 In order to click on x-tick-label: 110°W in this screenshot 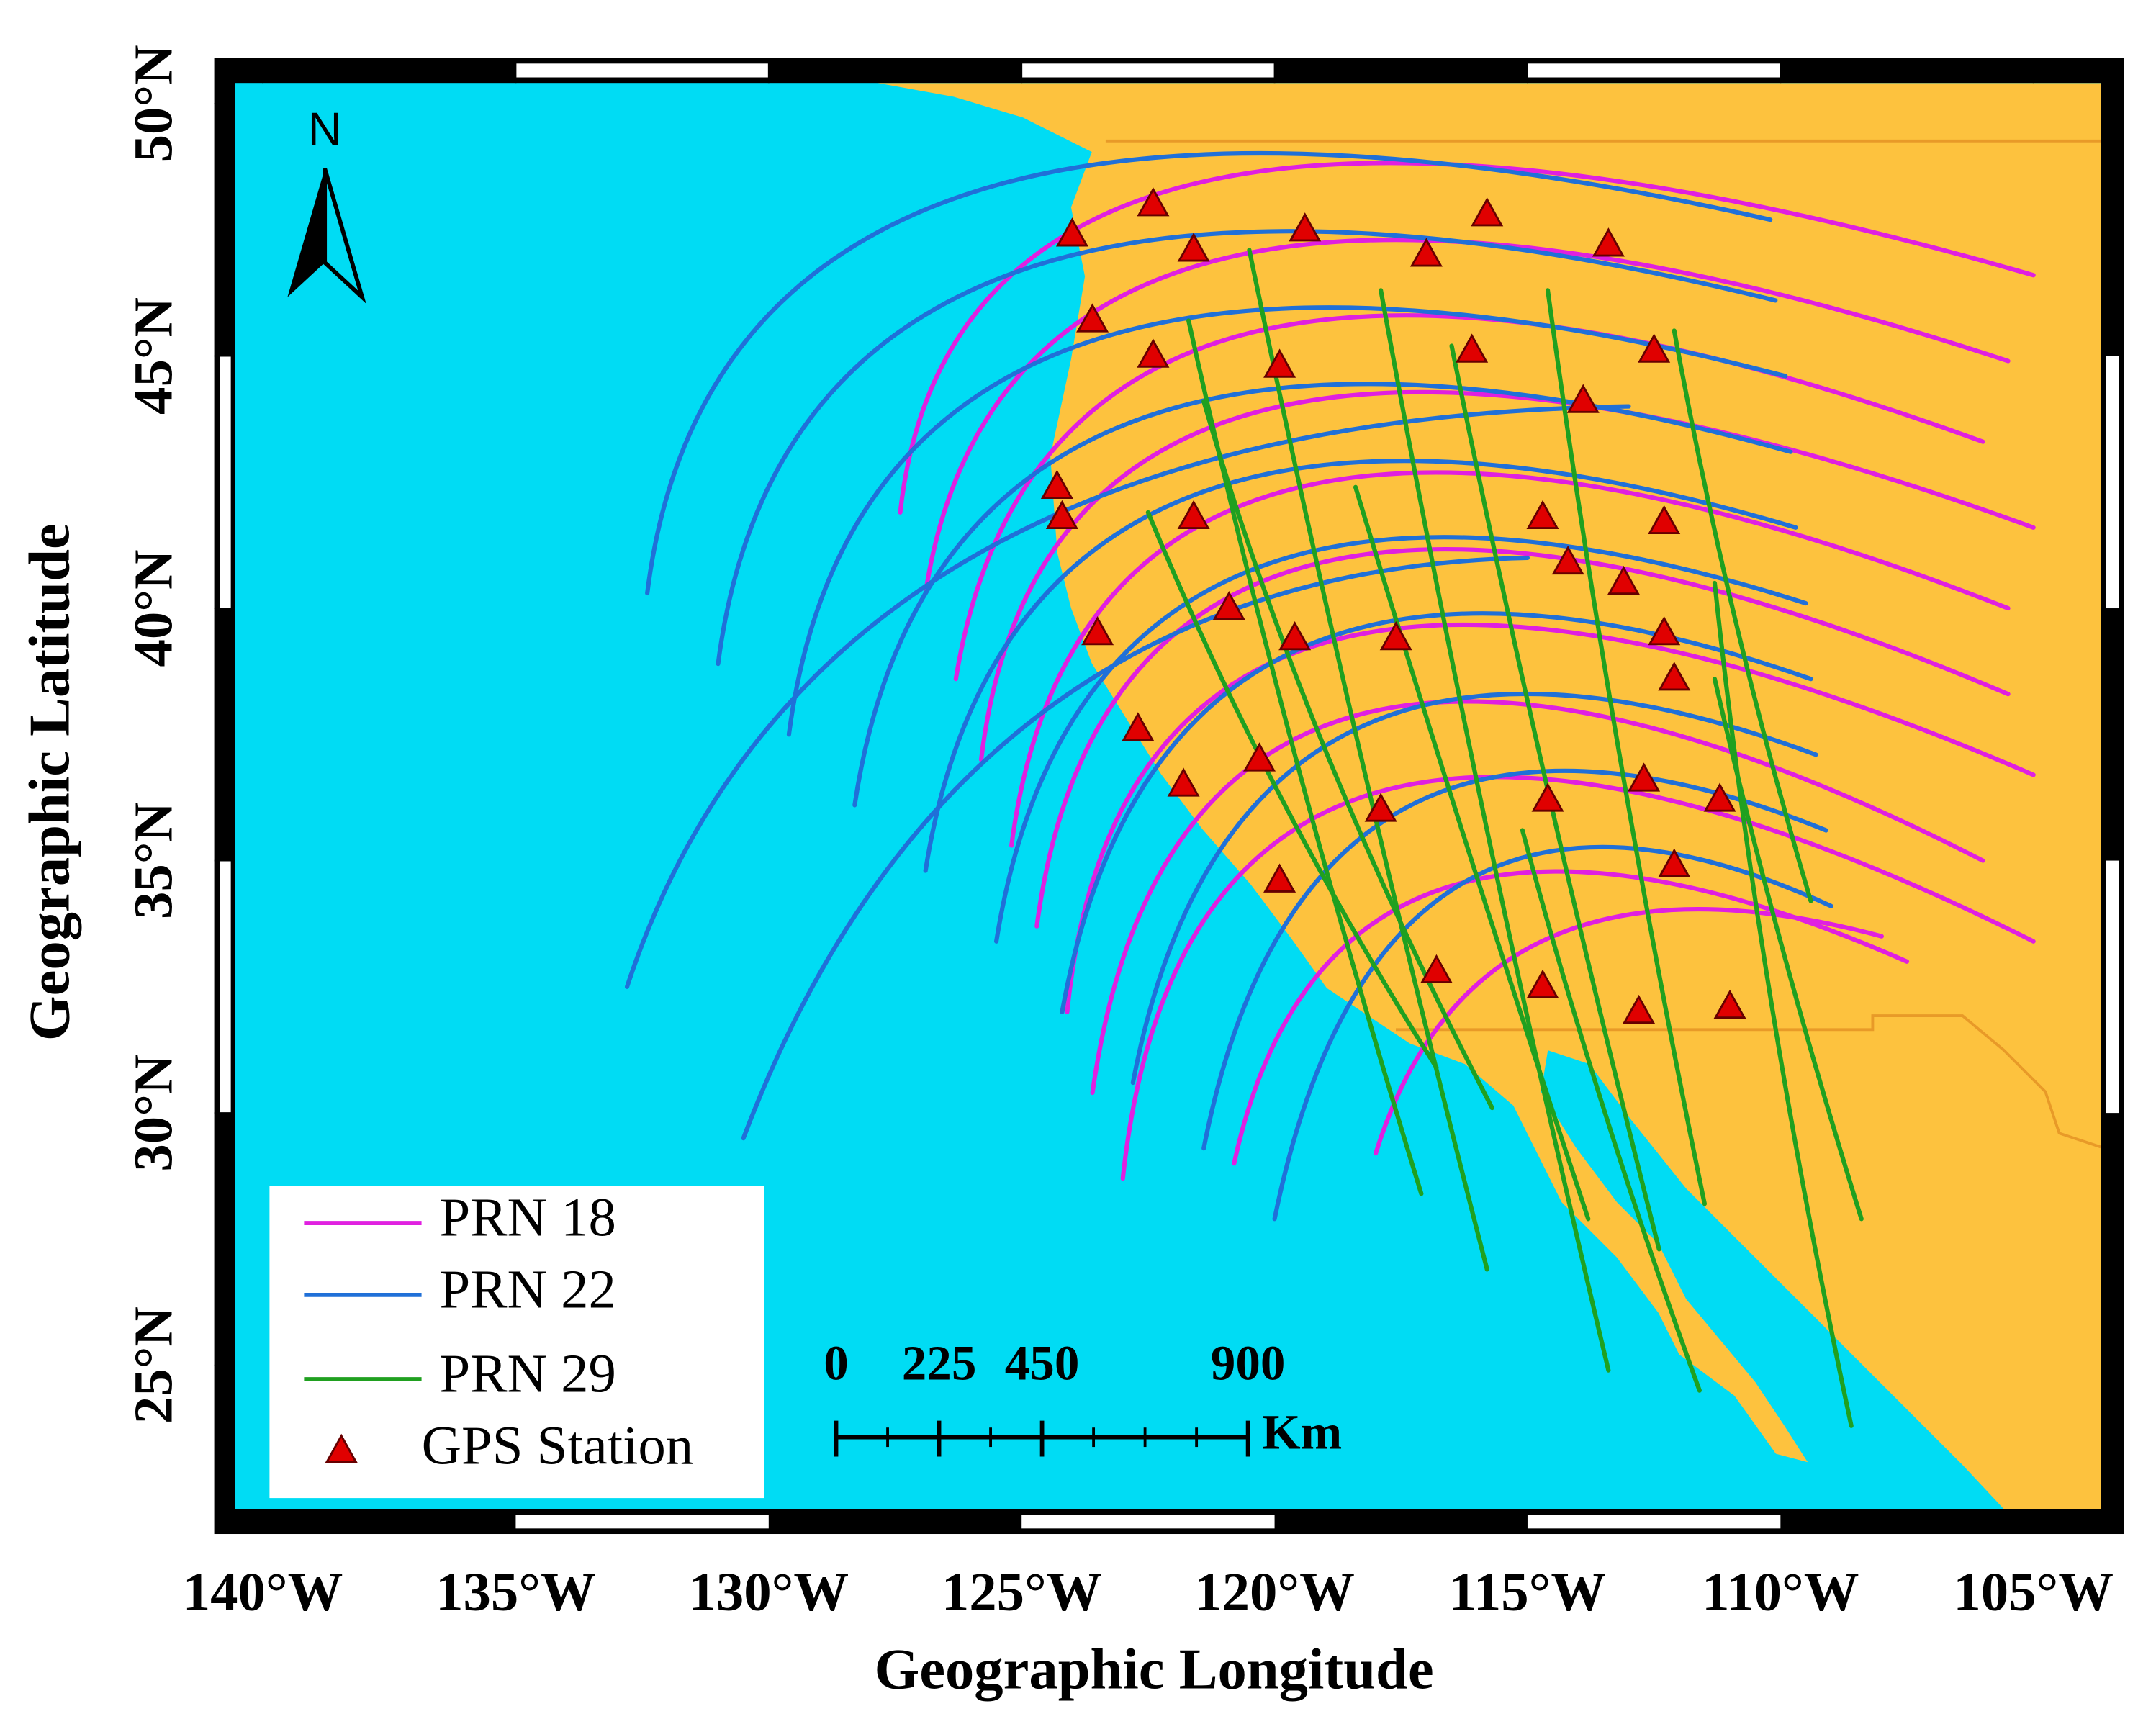, I will do `click(1781, 1592)`.